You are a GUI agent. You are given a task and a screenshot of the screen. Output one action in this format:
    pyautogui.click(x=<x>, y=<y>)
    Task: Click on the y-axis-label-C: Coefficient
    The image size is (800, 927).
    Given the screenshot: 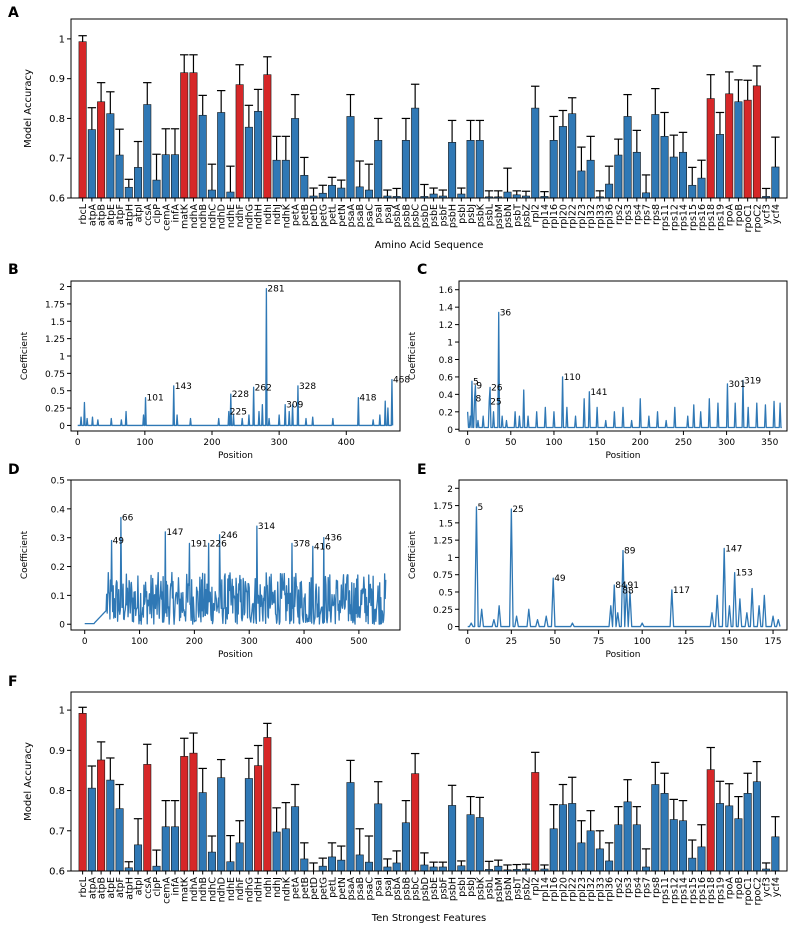 What is the action you would take?
    pyautogui.click(x=413, y=355)
    